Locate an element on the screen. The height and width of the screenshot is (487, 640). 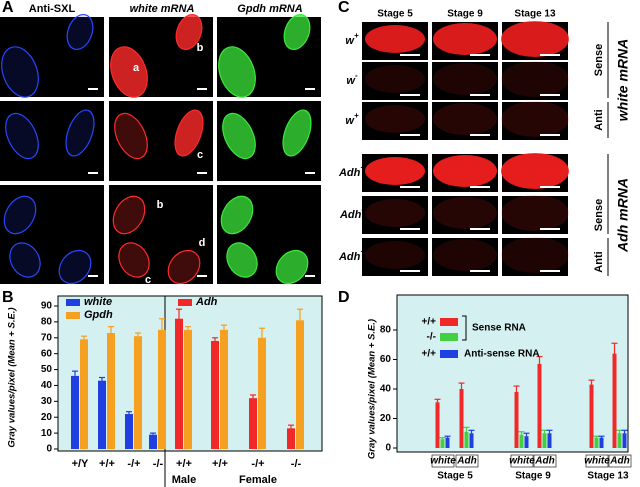
y-tick-label: 30 is located at coordinates (47, 401).